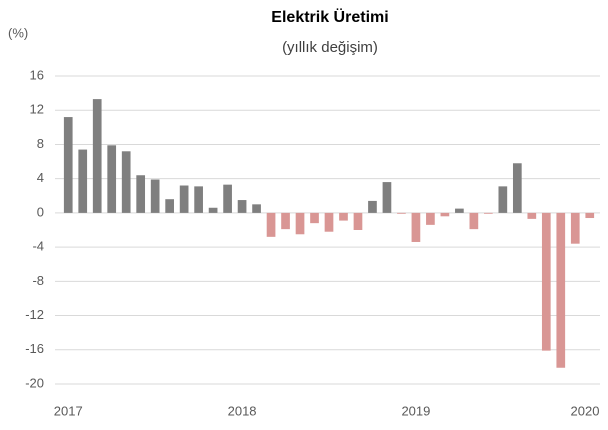  What do you see at coordinates (34, 382) in the screenshot?
I see `y-tick-label: -20` at bounding box center [34, 382].